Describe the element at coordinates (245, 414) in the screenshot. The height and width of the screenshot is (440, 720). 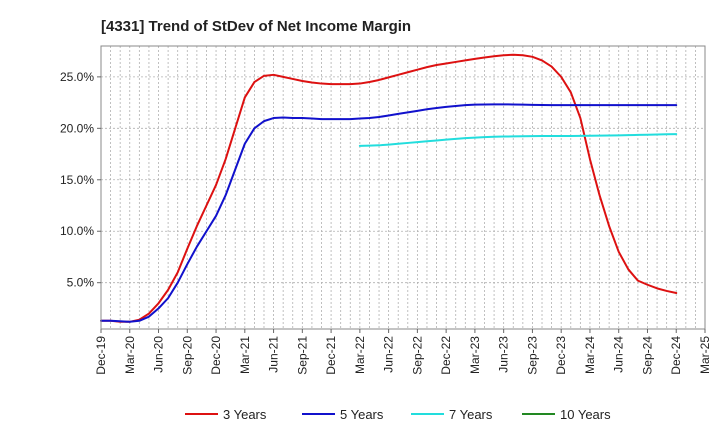
I see `legend-label: 3 Years` at that location.